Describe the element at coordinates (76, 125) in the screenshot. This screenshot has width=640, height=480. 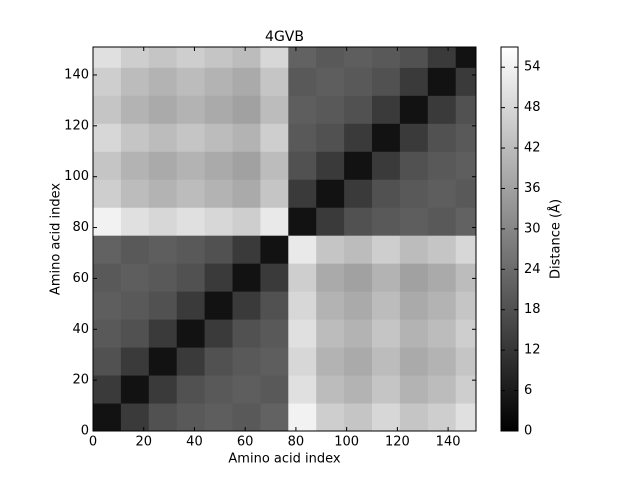
I see `y-tick-label: 120` at that location.